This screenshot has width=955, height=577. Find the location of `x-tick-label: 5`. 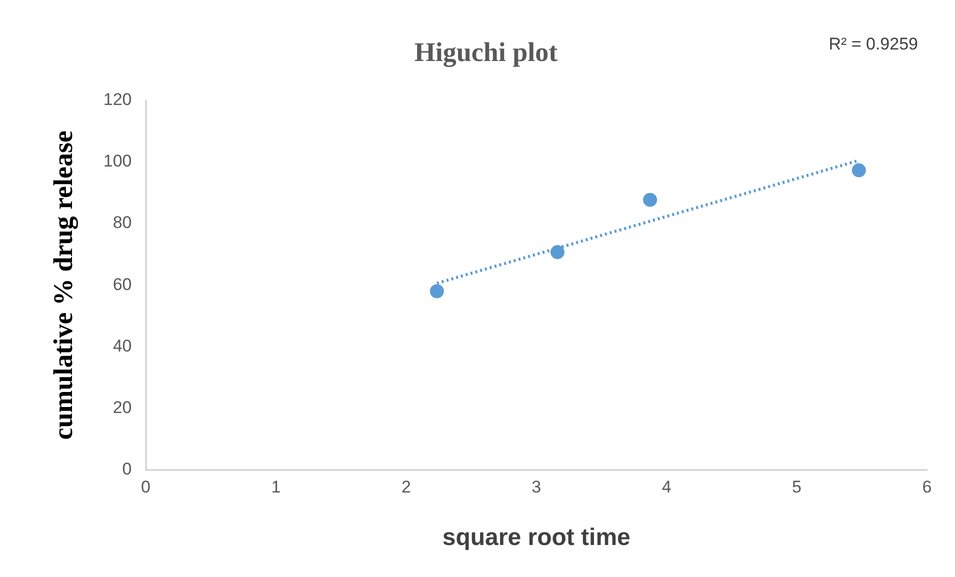

x-tick-label: 5 is located at coordinates (797, 487).